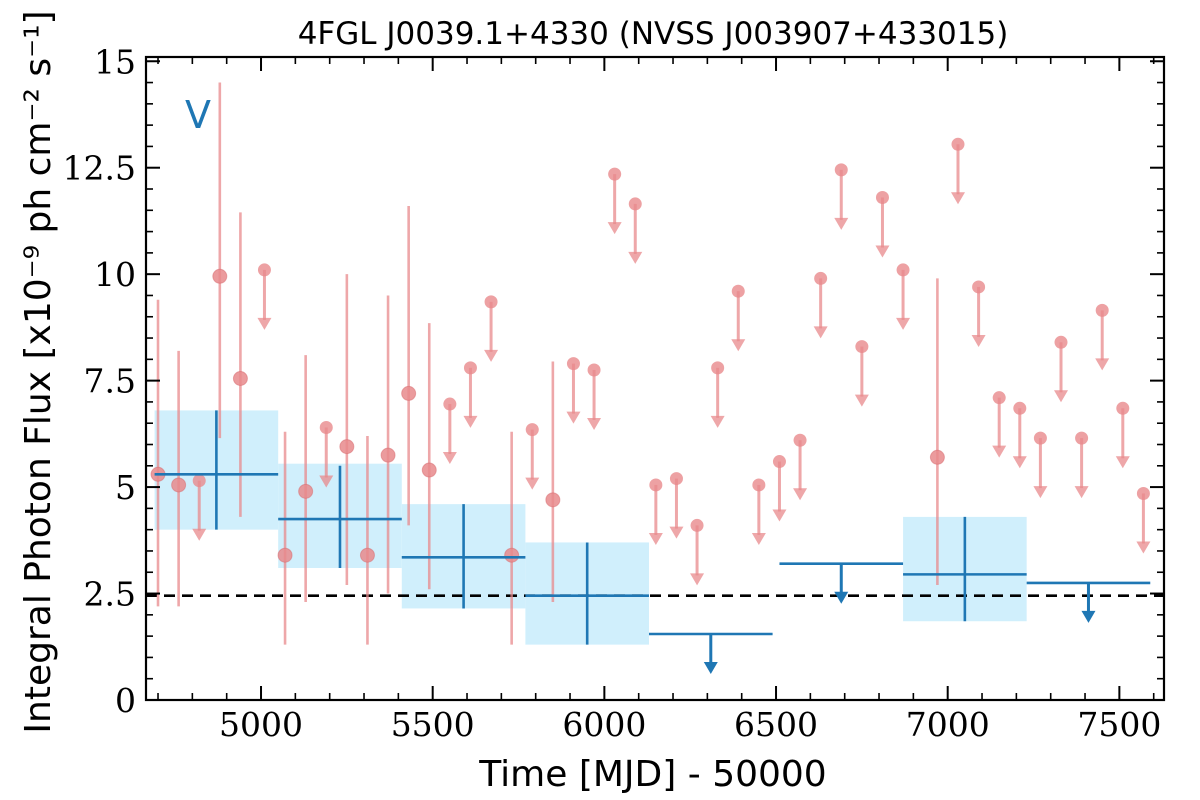  Describe the element at coordinates (115, 61) in the screenshot. I see `y-tick-label: 15` at that location.